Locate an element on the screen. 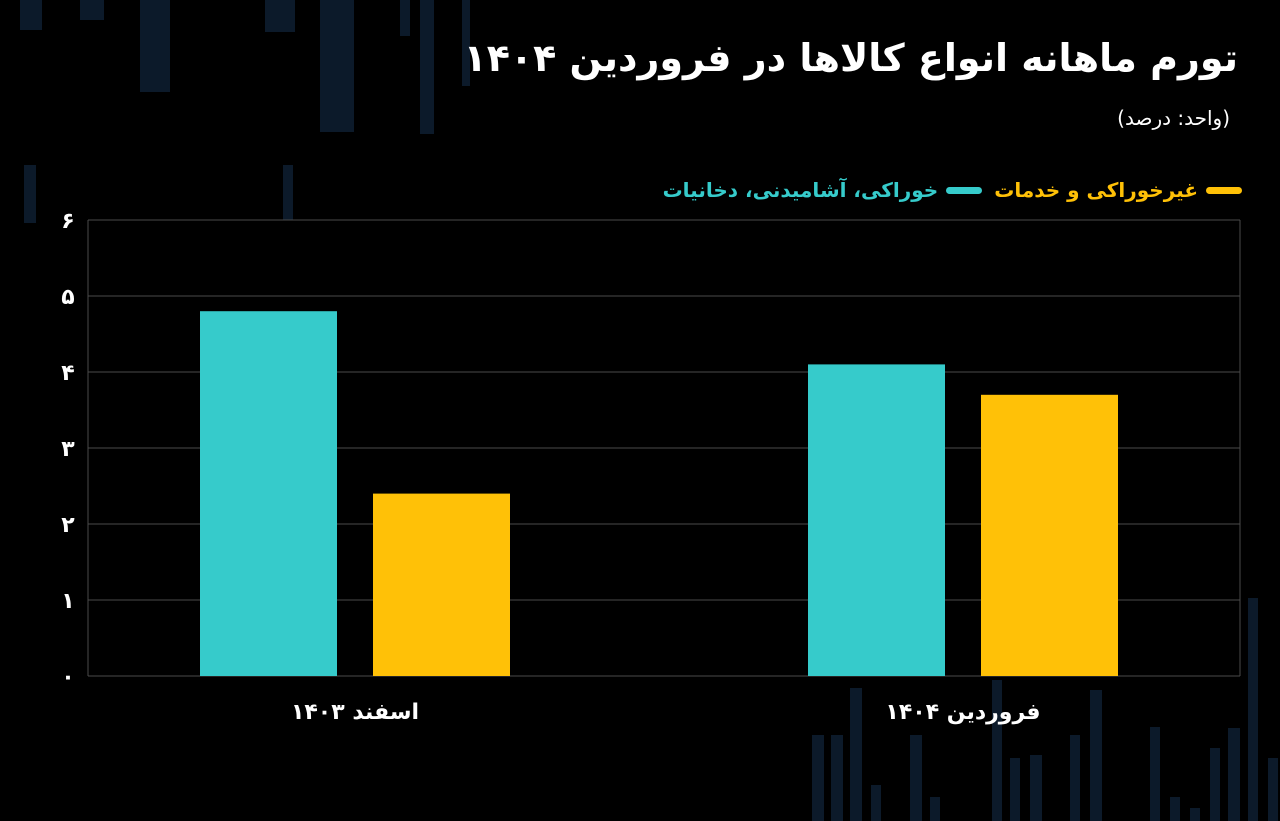 The height and width of the screenshot is (821, 1280). legend-swatch-food is located at coordinates (964, 190).